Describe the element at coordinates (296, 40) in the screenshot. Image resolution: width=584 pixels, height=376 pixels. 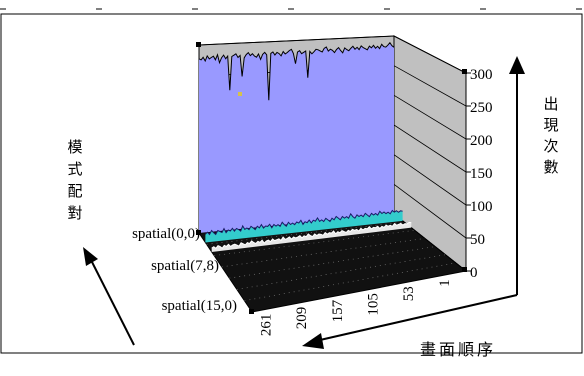
I see `back-gridline` at that location.